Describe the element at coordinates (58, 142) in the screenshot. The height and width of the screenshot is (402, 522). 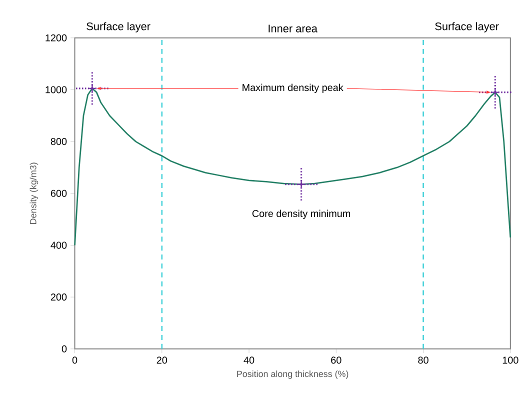
I see `y-tick-label: 800` at that location.